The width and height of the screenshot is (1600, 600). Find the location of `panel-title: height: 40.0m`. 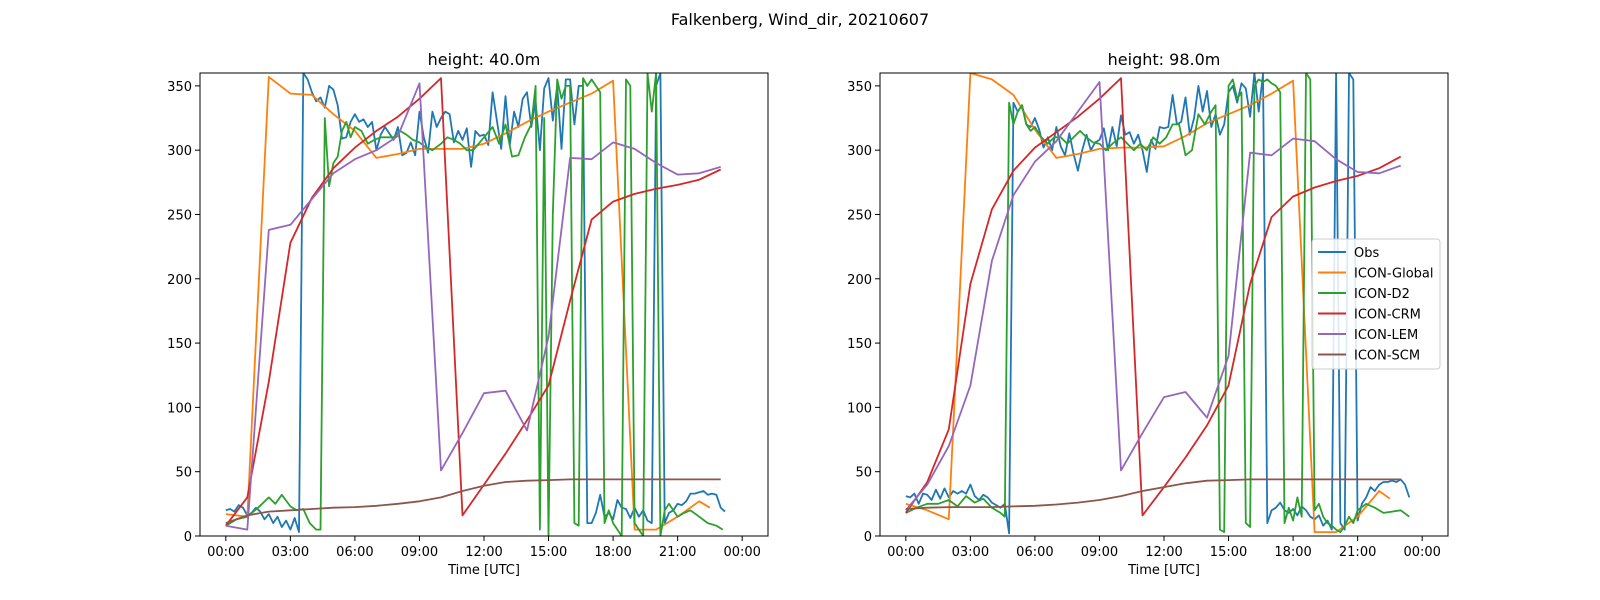

panel-title: height: 40.0m is located at coordinates (484, 59).